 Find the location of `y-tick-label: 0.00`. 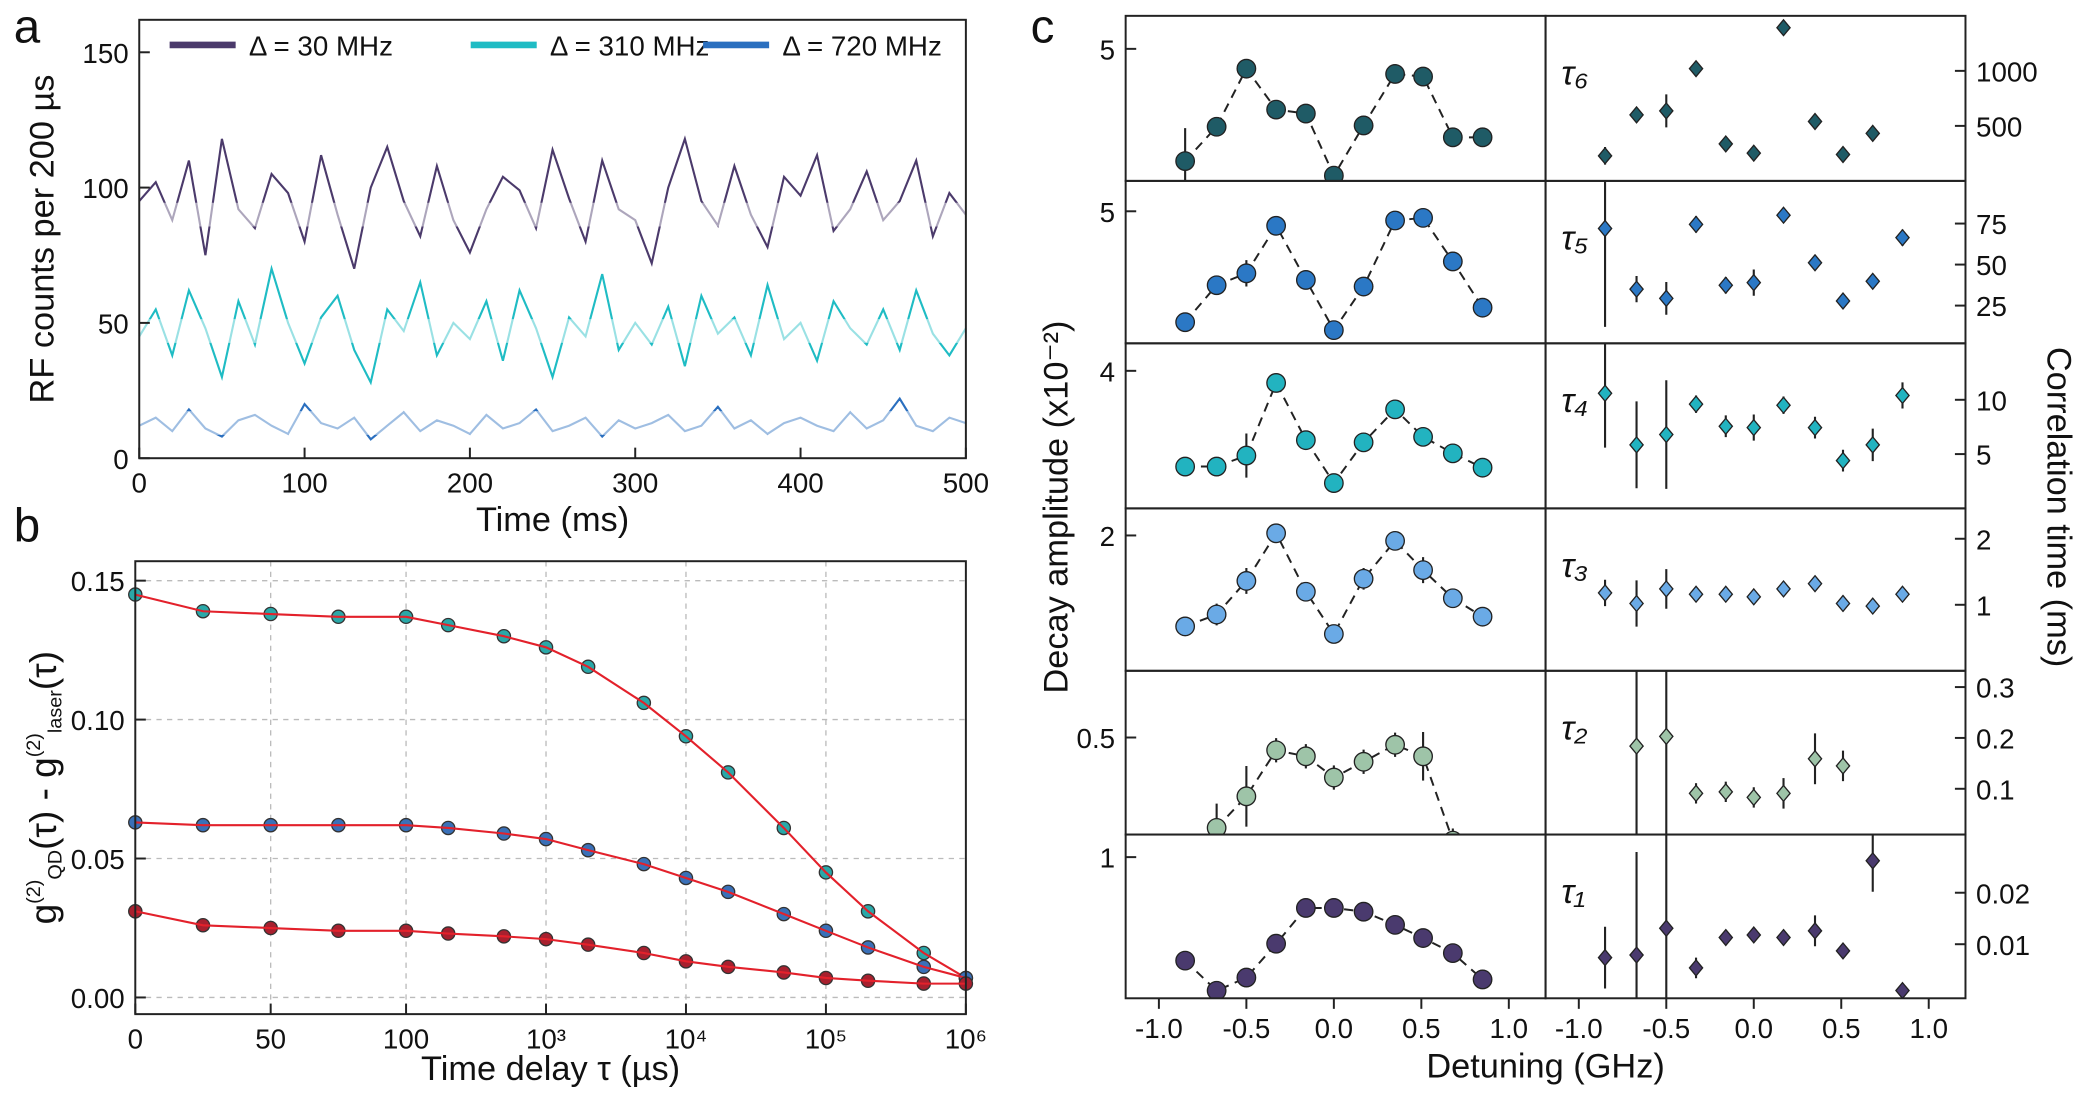

y-tick-label: 0.00 is located at coordinates (98, 998).